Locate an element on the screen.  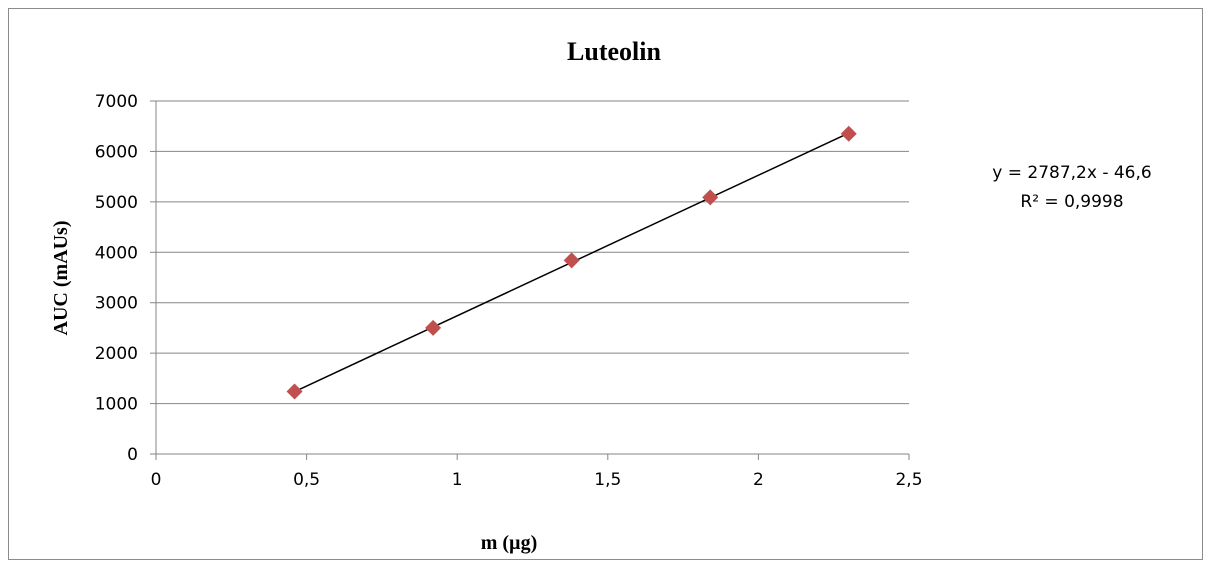
x-tick-label: 1 is located at coordinates (457, 480).